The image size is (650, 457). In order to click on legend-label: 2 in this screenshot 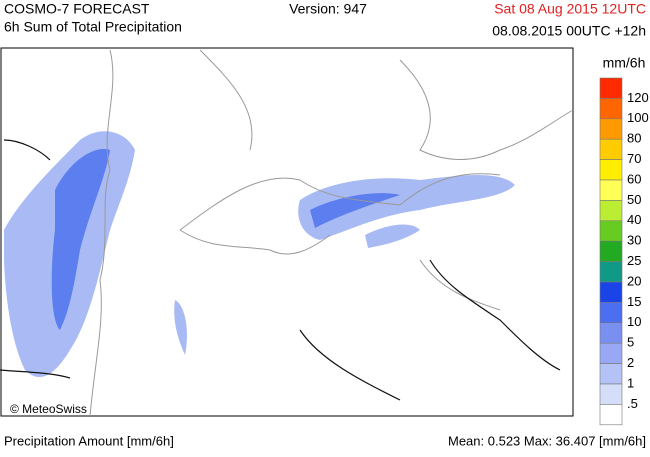, I will do `click(630, 362)`.